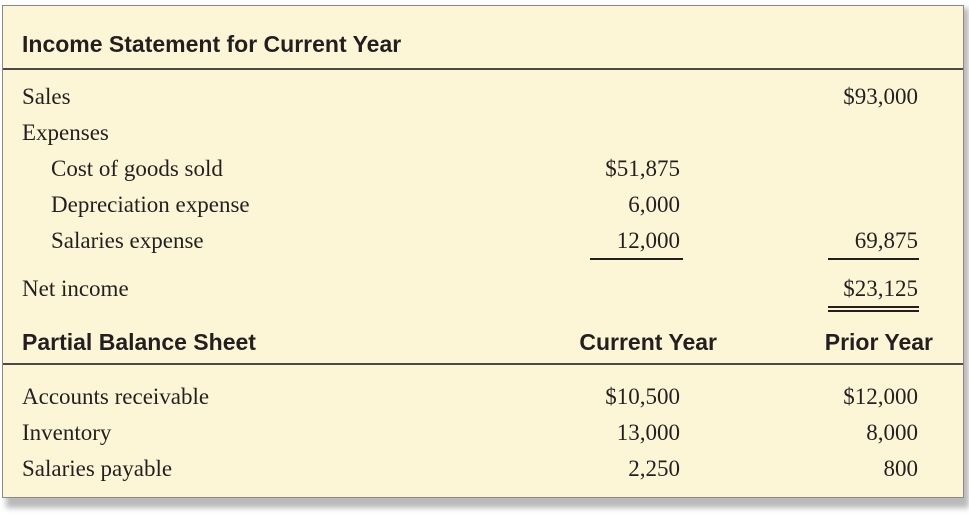 Image resolution: width=969 pixels, height=516 pixels. What do you see at coordinates (212, 44) in the screenshot?
I see `income-statement-title: Income Statement for Current Year` at bounding box center [212, 44].